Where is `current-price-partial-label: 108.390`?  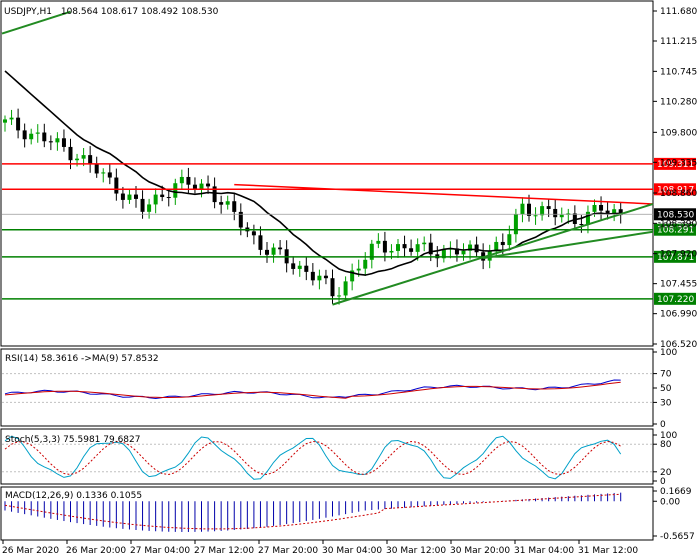 current-price-partial-label: 108.390 is located at coordinates (675, 226).